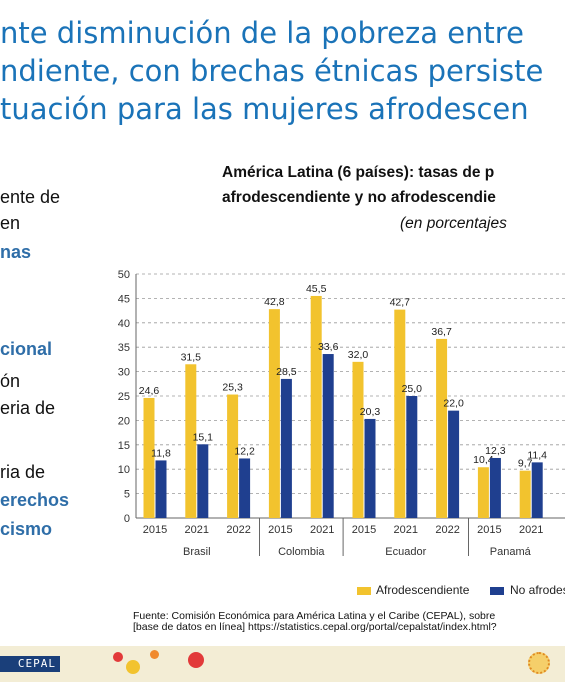 The width and height of the screenshot is (565, 682). What do you see at coordinates (364, 591) in the screenshot?
I see `legend-swatch-afro` at bounding box center [364, 591].